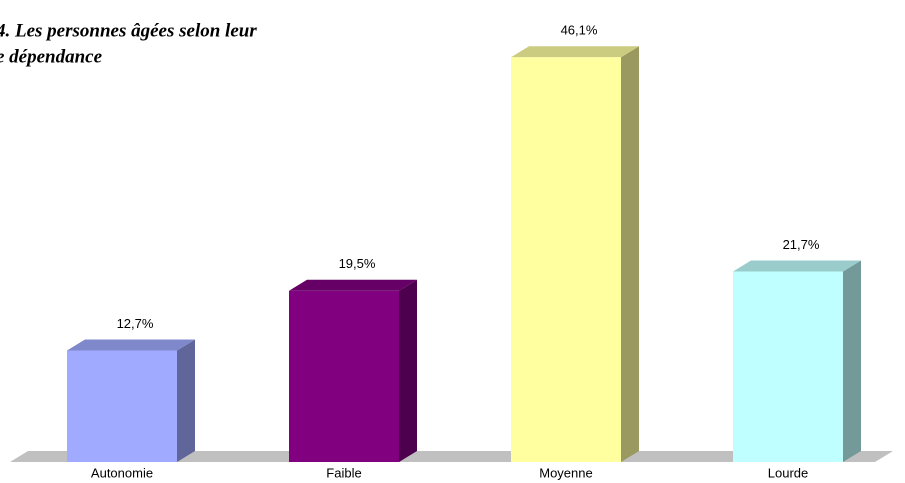 The width and height of the screenshot is (905, 483). Describe the element at coordinates (451, 456) in the screenshot. I see `floor` at that location.